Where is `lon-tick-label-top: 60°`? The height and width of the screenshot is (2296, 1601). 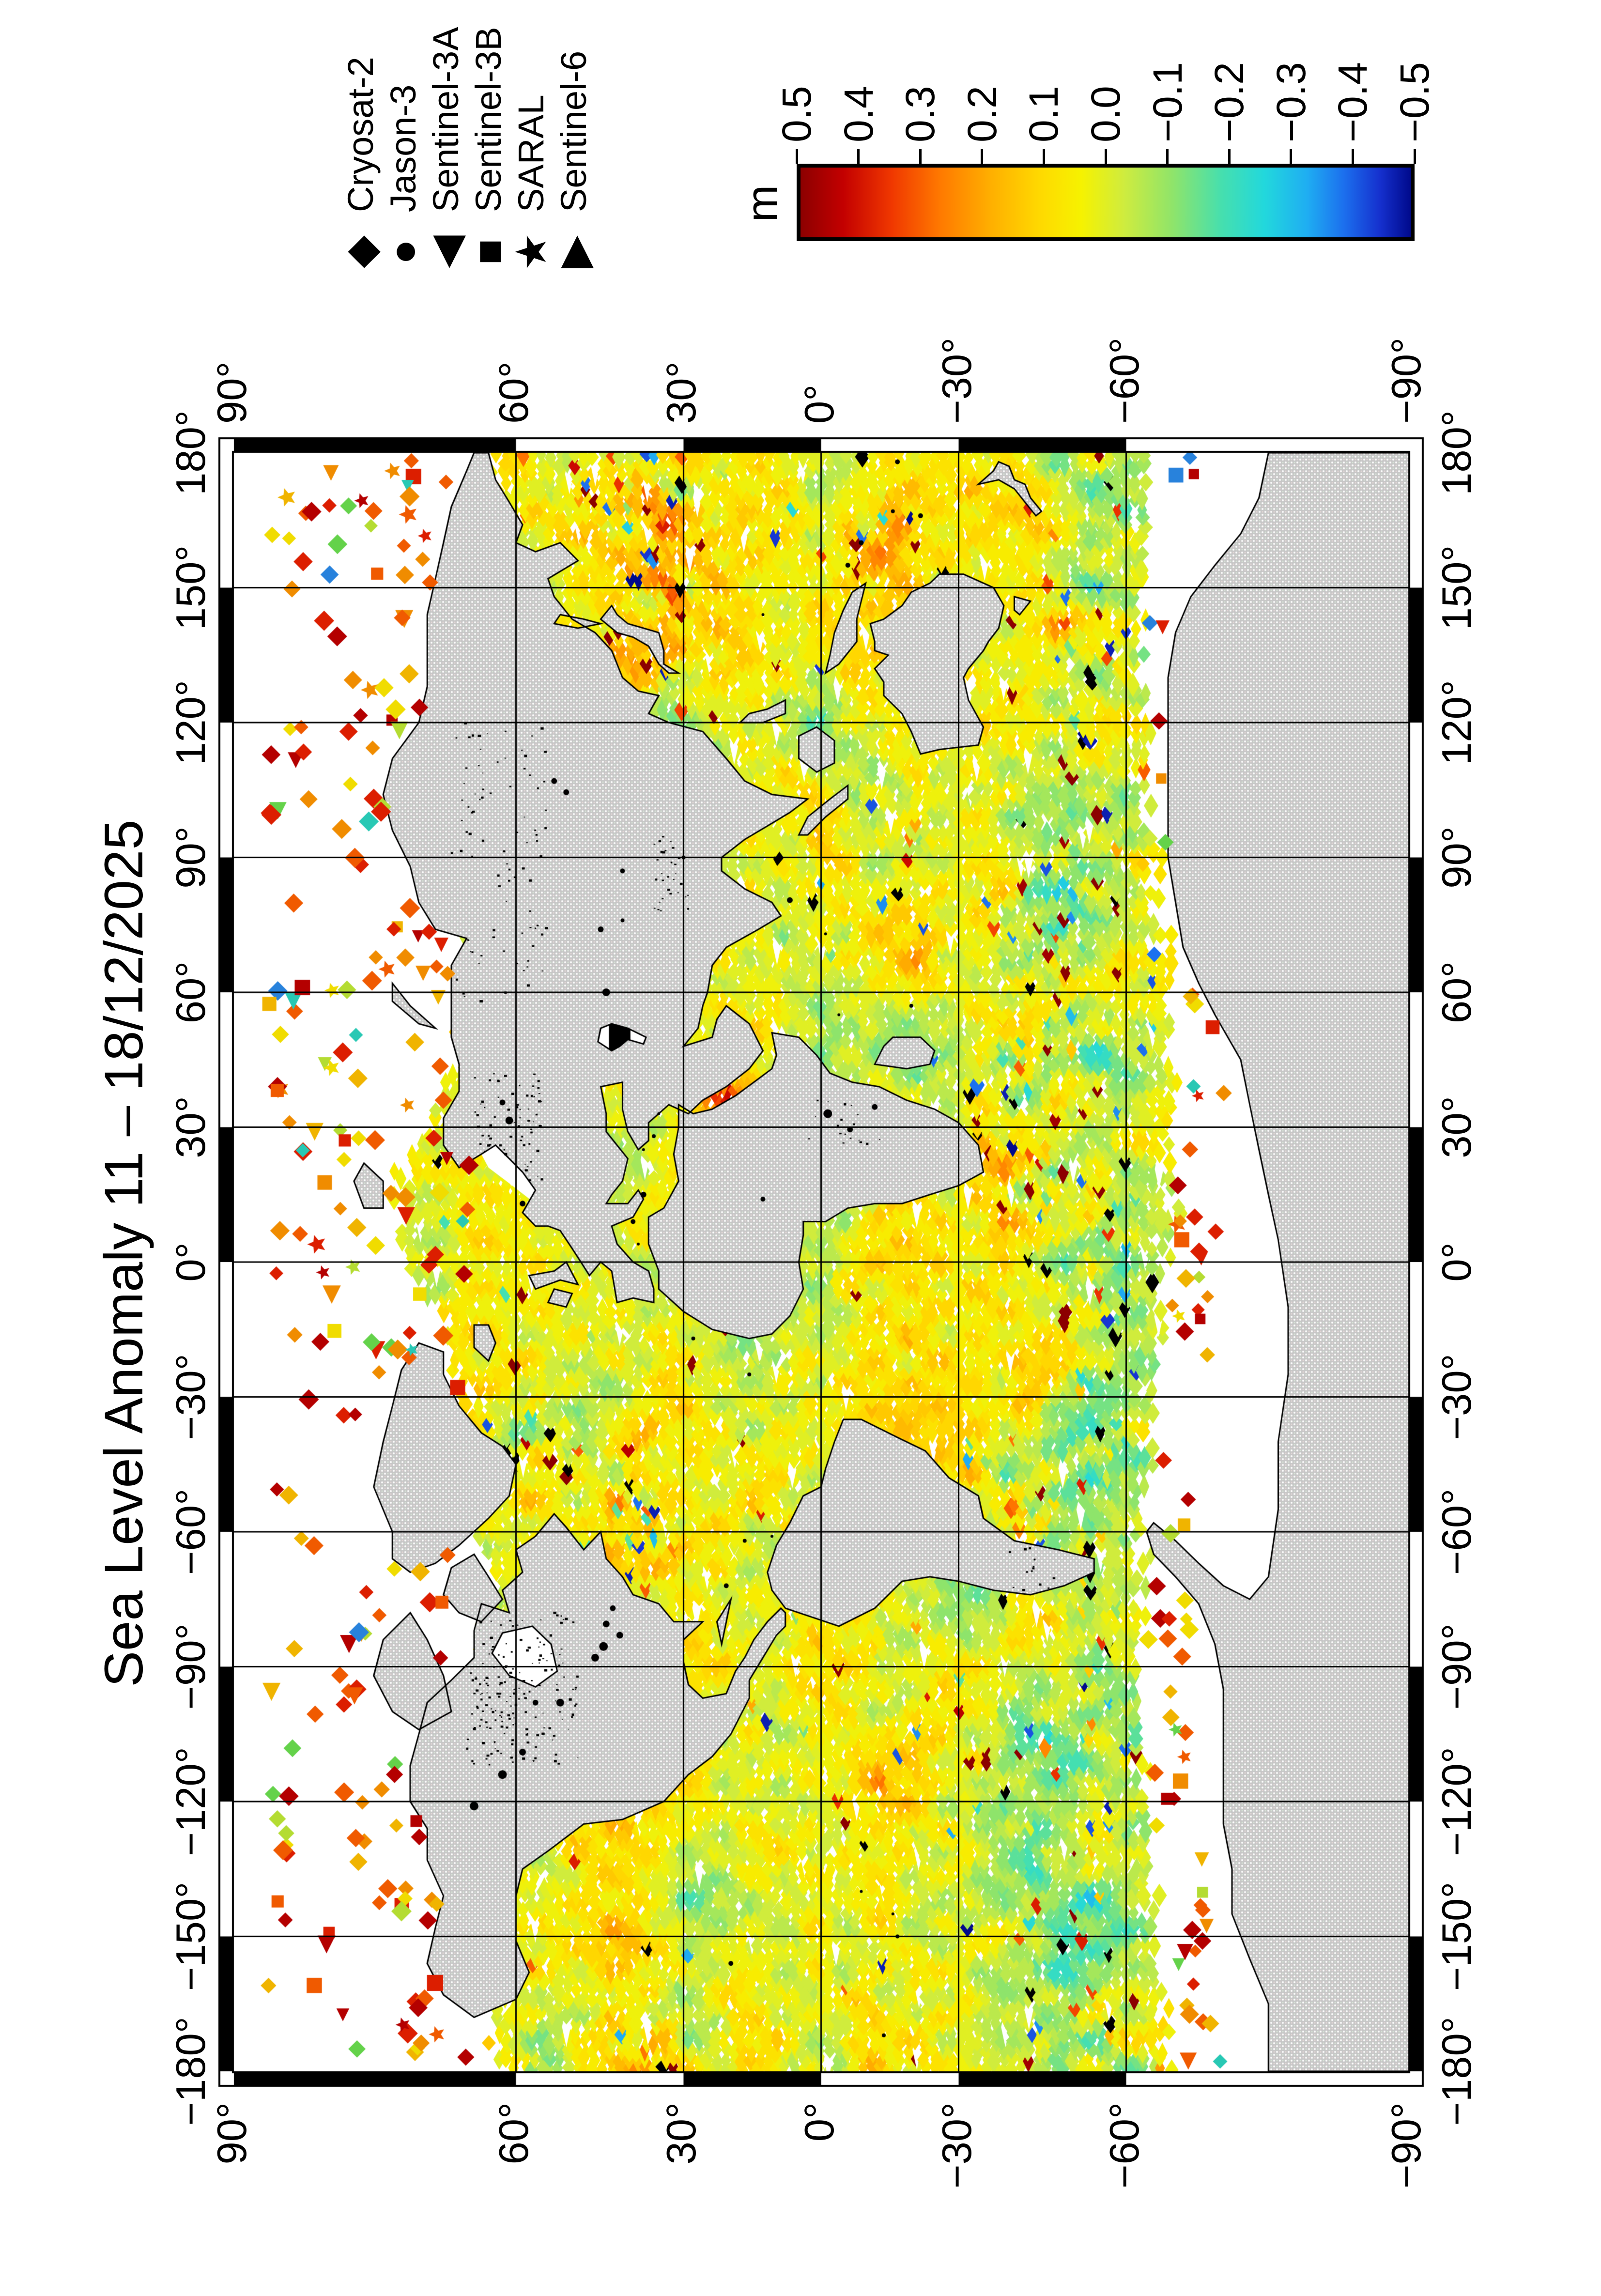
lon-tick-label-top: 60° is located at coordinates (191, 993).